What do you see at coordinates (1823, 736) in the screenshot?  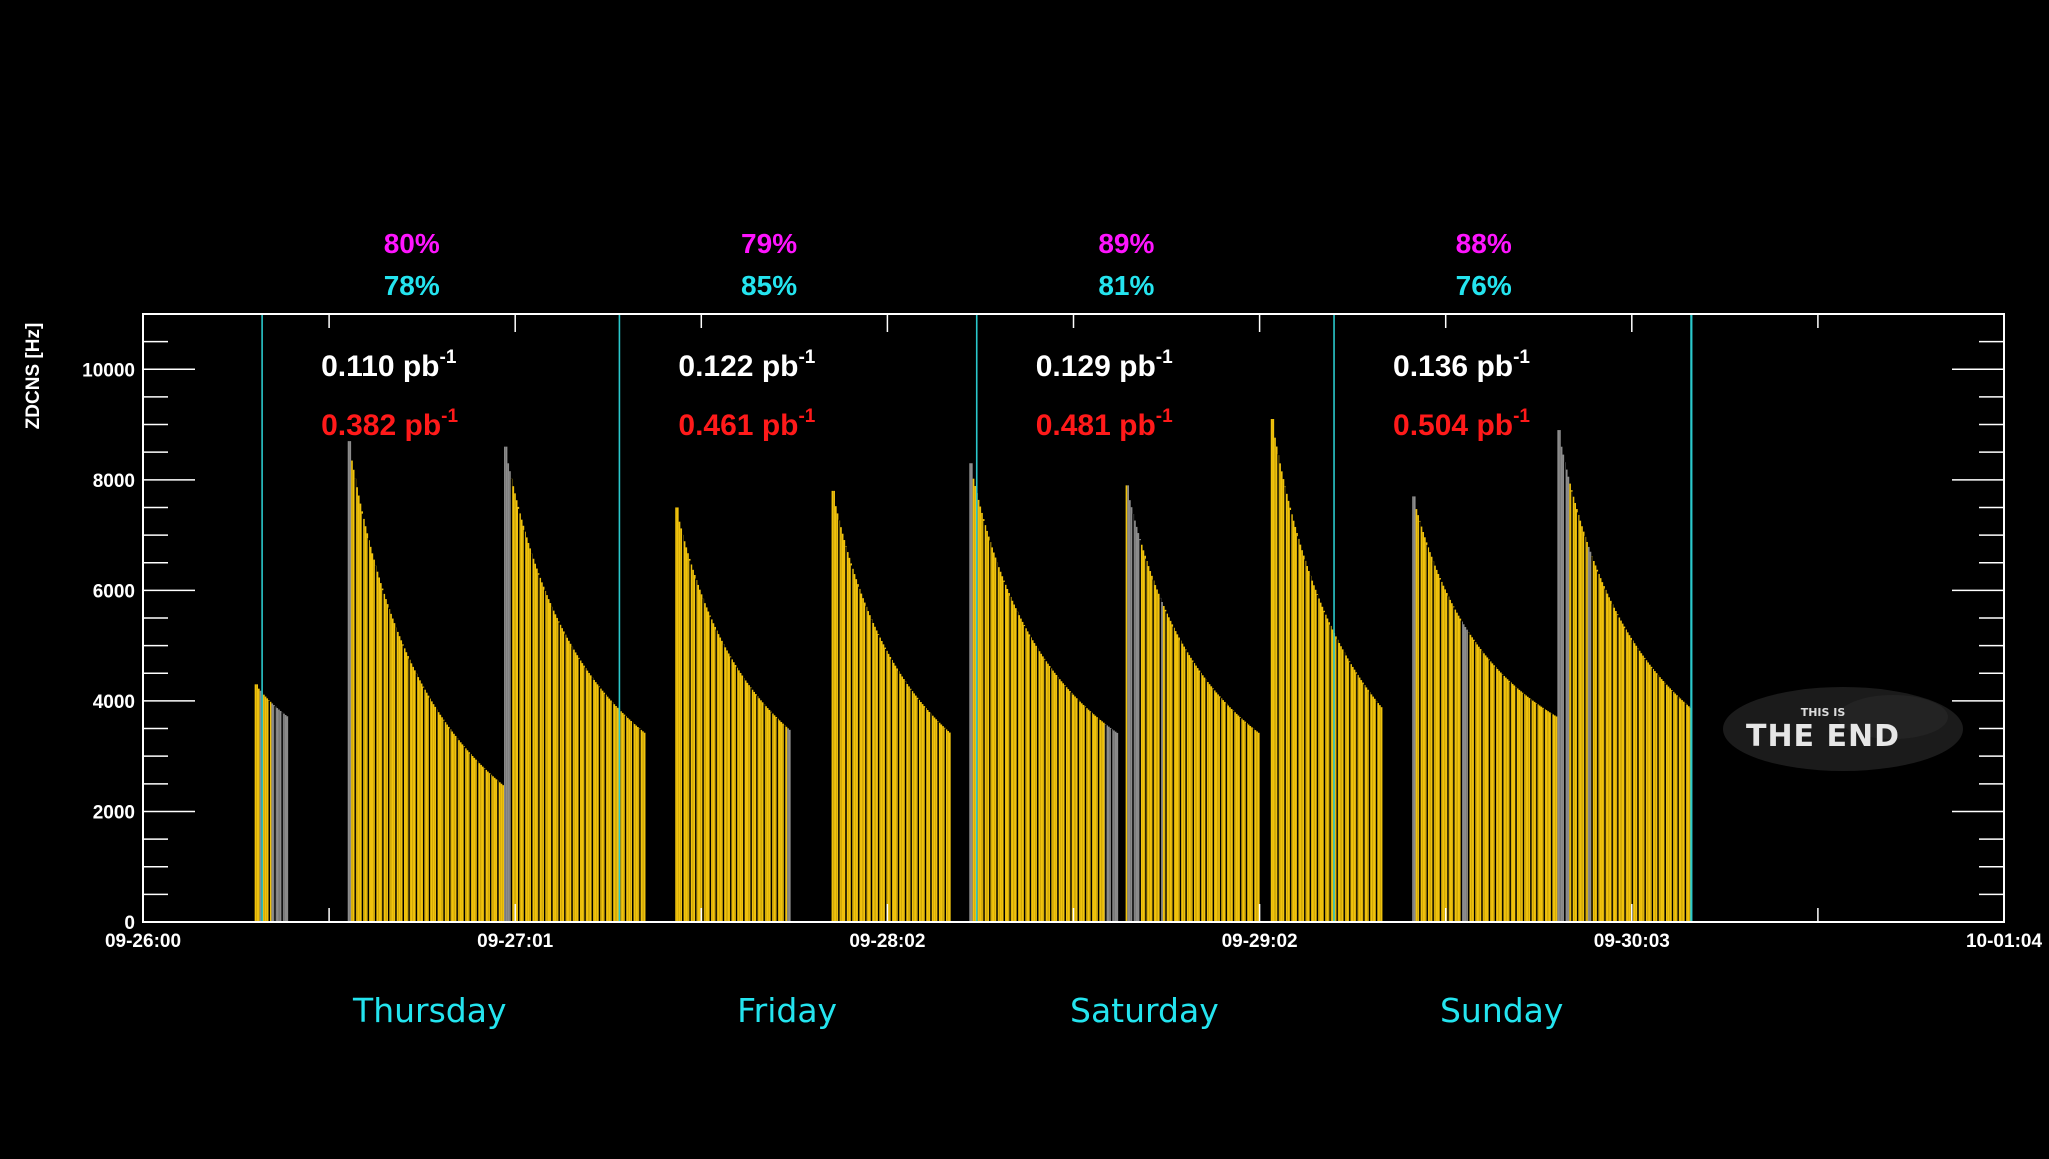 I see `the-end-big-text: THE END` at bounding box center [1823, 736].